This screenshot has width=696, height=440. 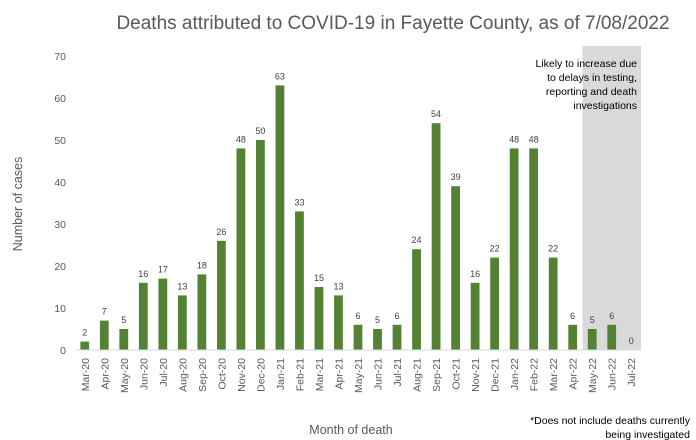 What do you see at coordinates (63, 351) in the screenshot?
I see `y-tick-label: 0` at bounding box center [63, 351].